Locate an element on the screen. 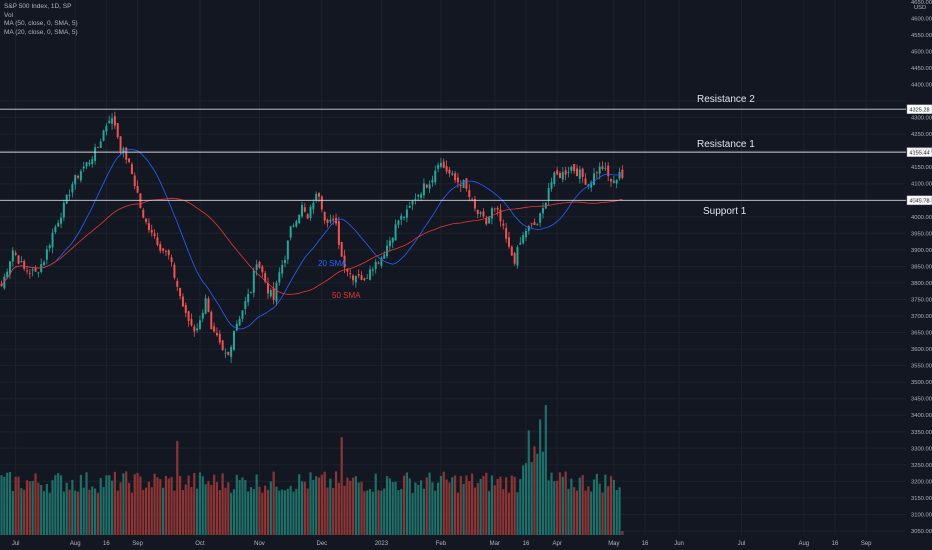 The width and height of the screenshot is (932, 550). y-tick-label: 3200.00 is located at coordinates (921, 482).